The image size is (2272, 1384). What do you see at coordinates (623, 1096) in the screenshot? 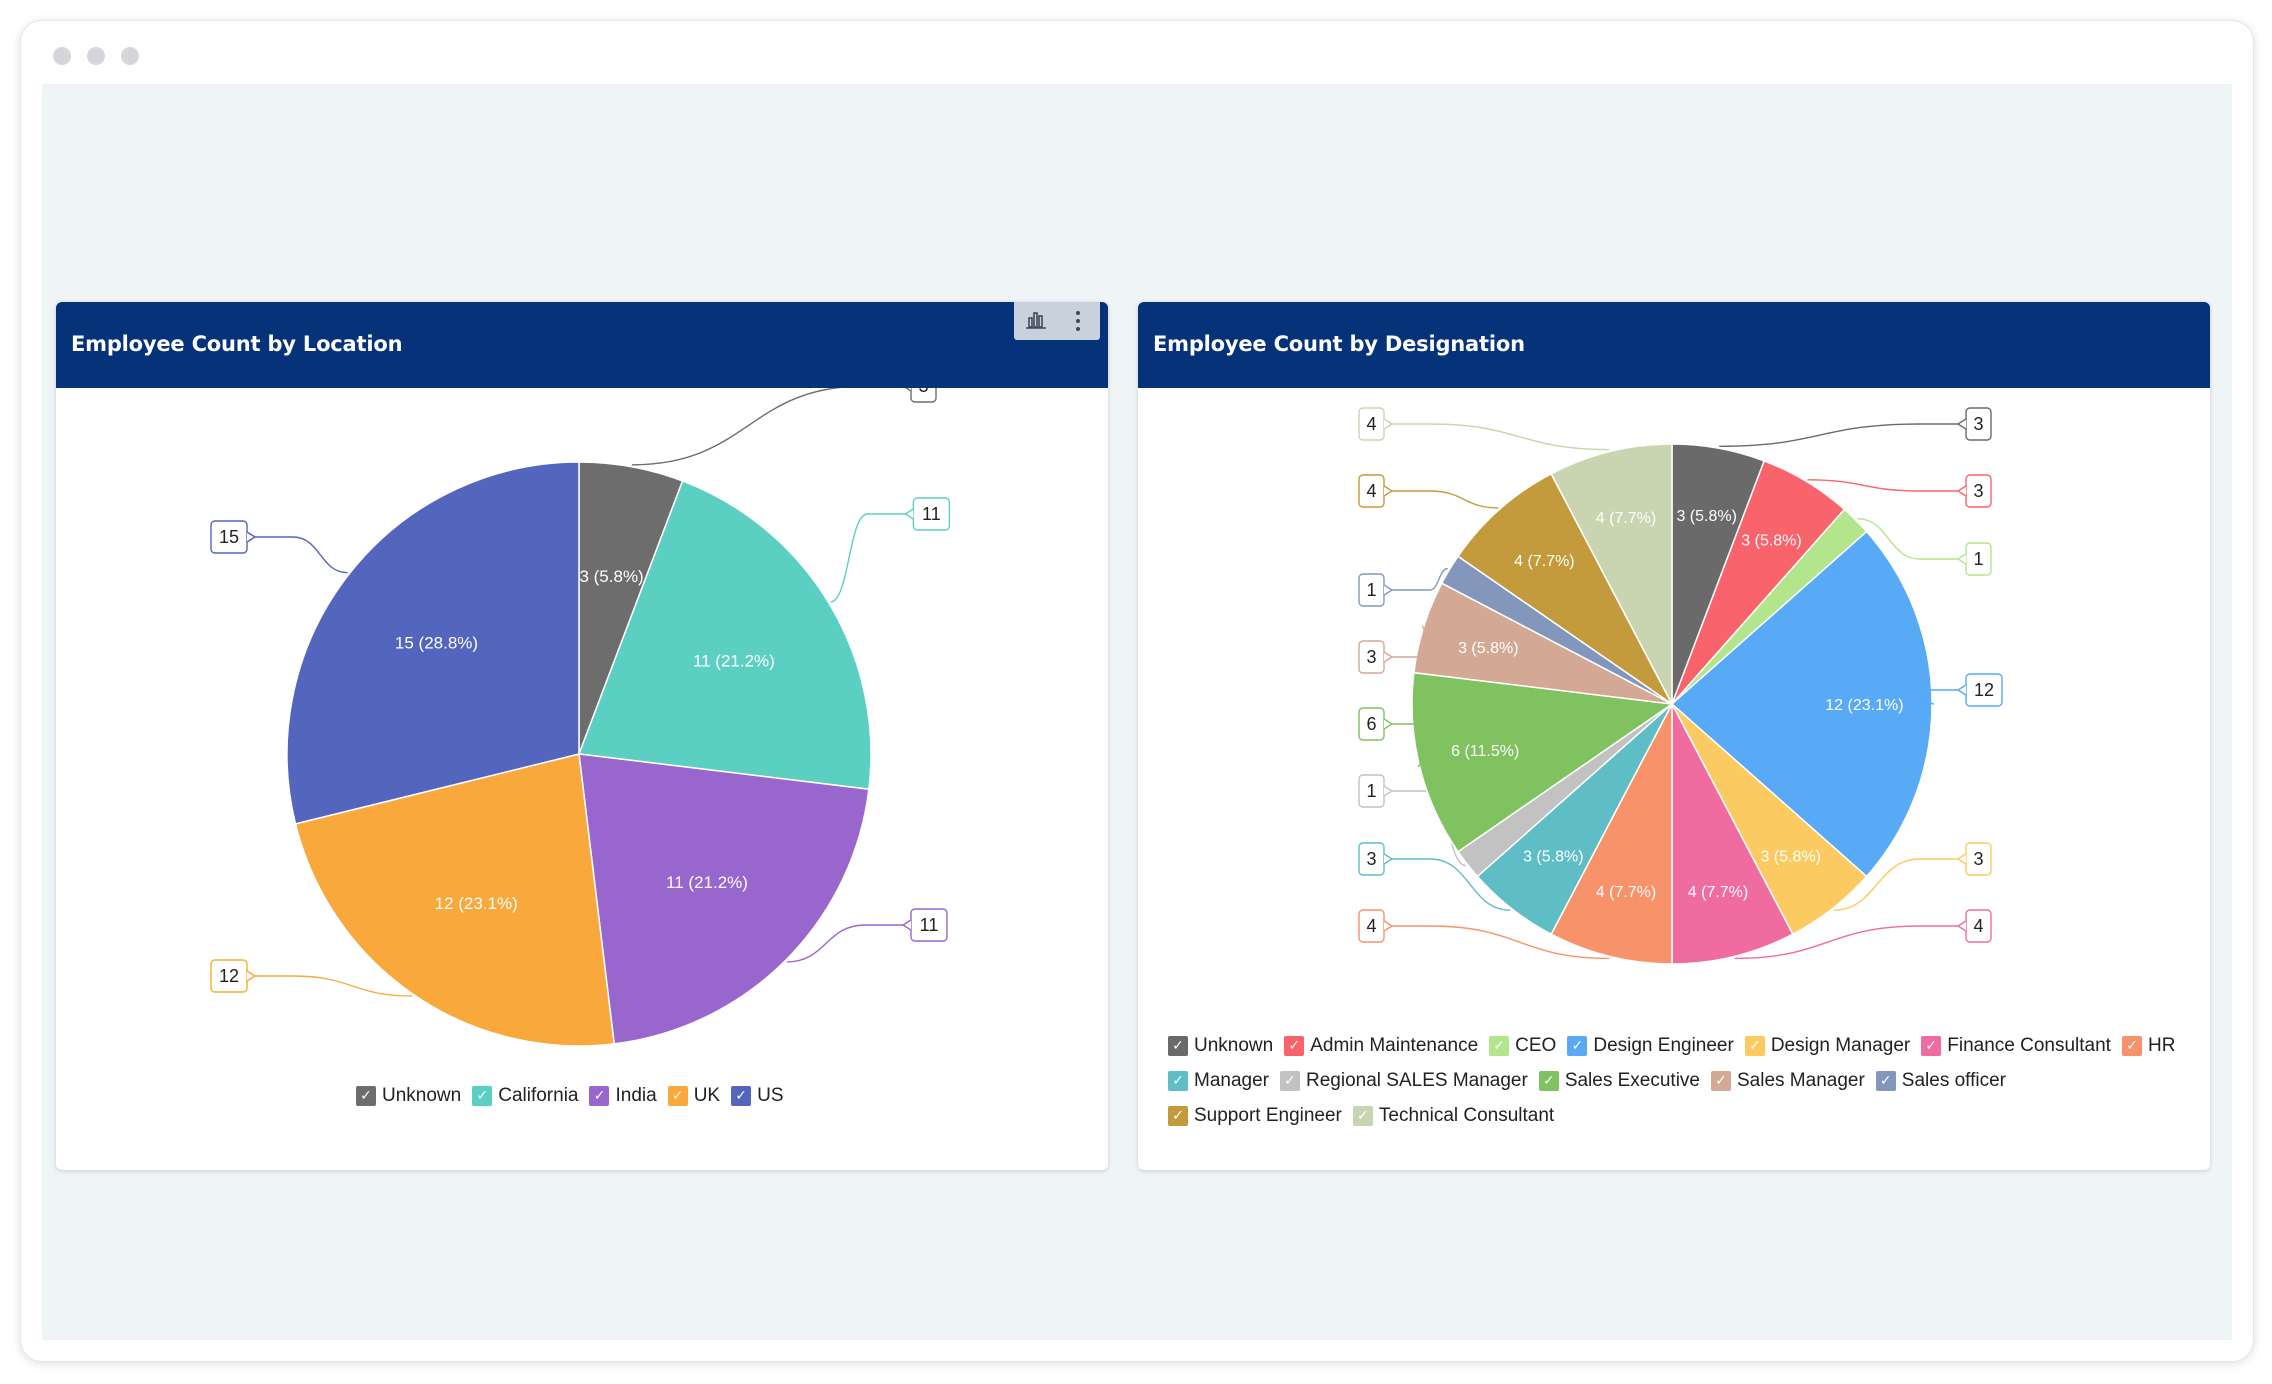
I see `legend-item-india: ✓ India` at bounding box center [623, 1096].